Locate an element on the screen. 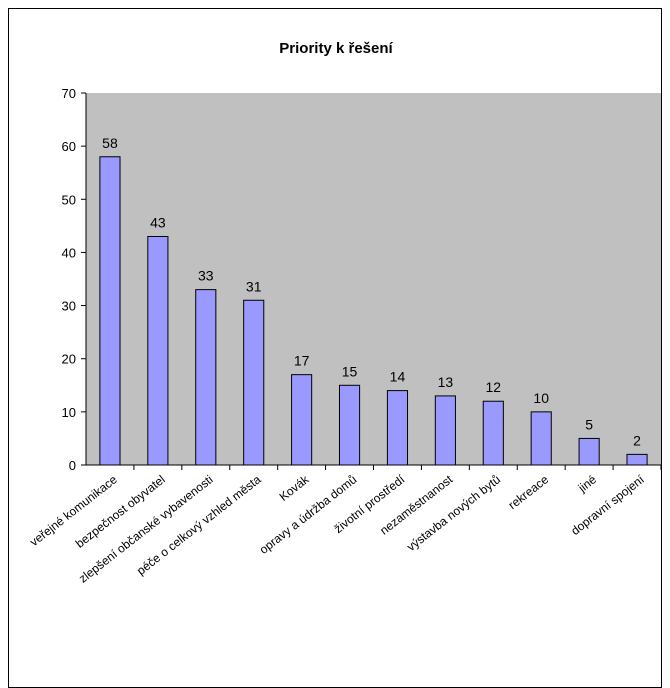 The width and height of the screenshot is (670, 688). data-label: 14 is located at coordinates (398, 377).